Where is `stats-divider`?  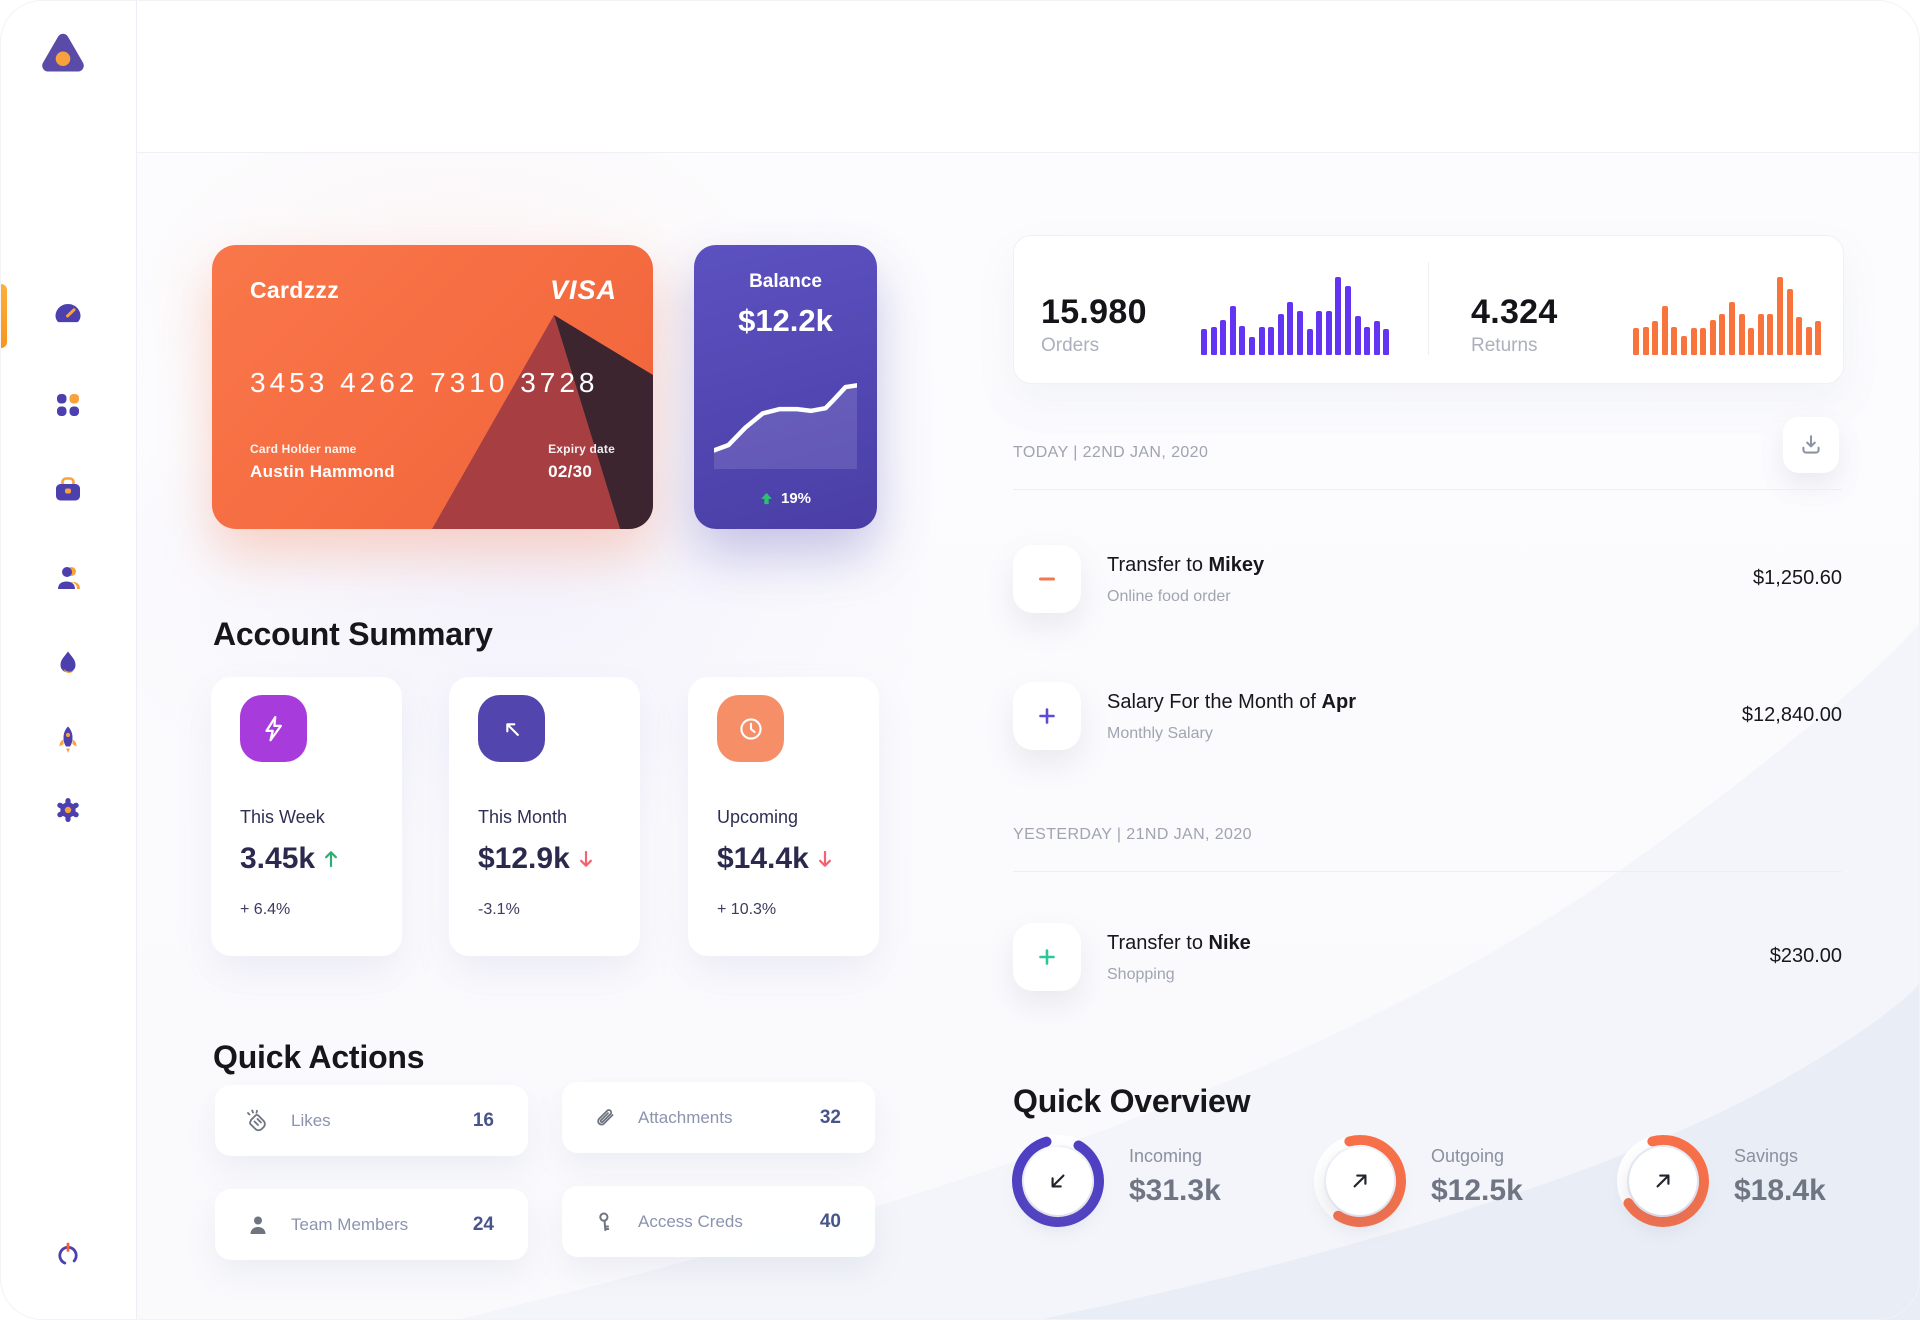
stats-divider is located at coordinates (1428, 308).